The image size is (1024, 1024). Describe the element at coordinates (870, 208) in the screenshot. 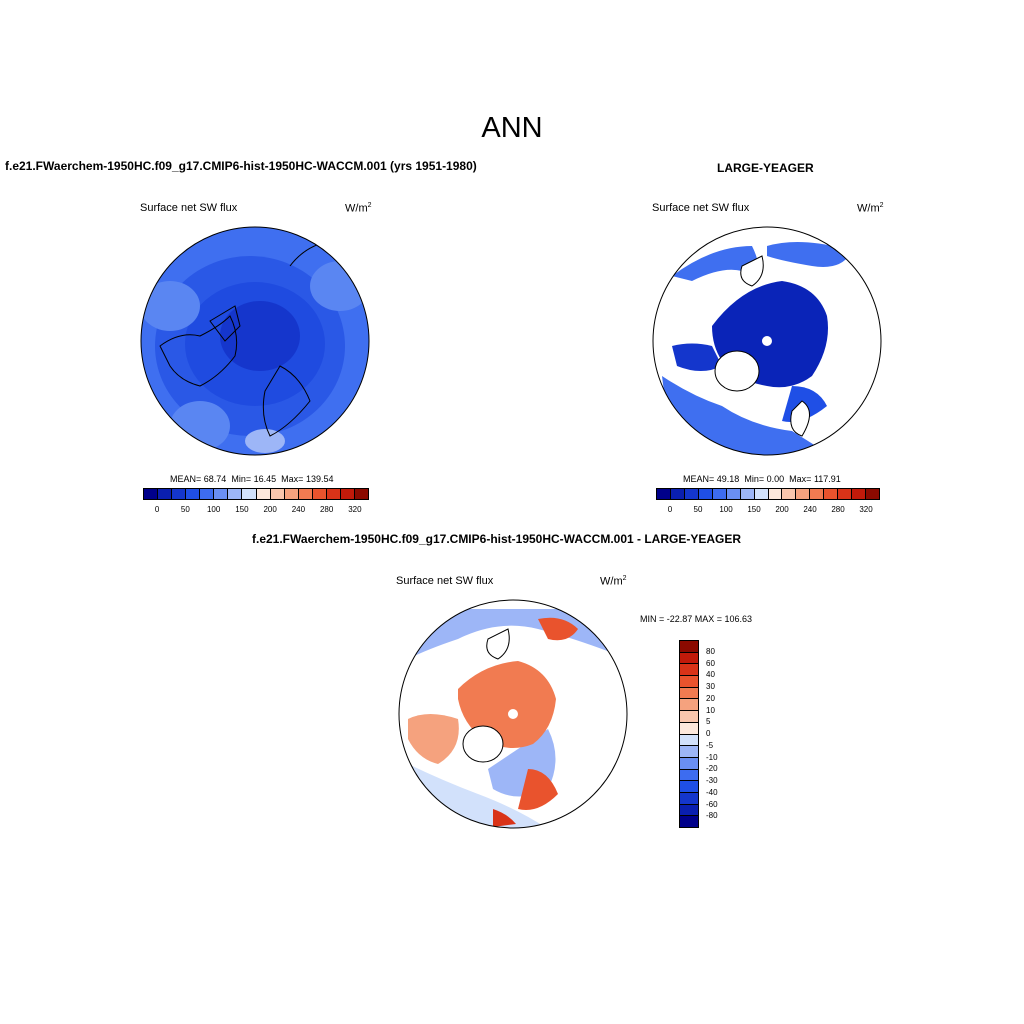

I see `right-units-label: W/m2` at that location.